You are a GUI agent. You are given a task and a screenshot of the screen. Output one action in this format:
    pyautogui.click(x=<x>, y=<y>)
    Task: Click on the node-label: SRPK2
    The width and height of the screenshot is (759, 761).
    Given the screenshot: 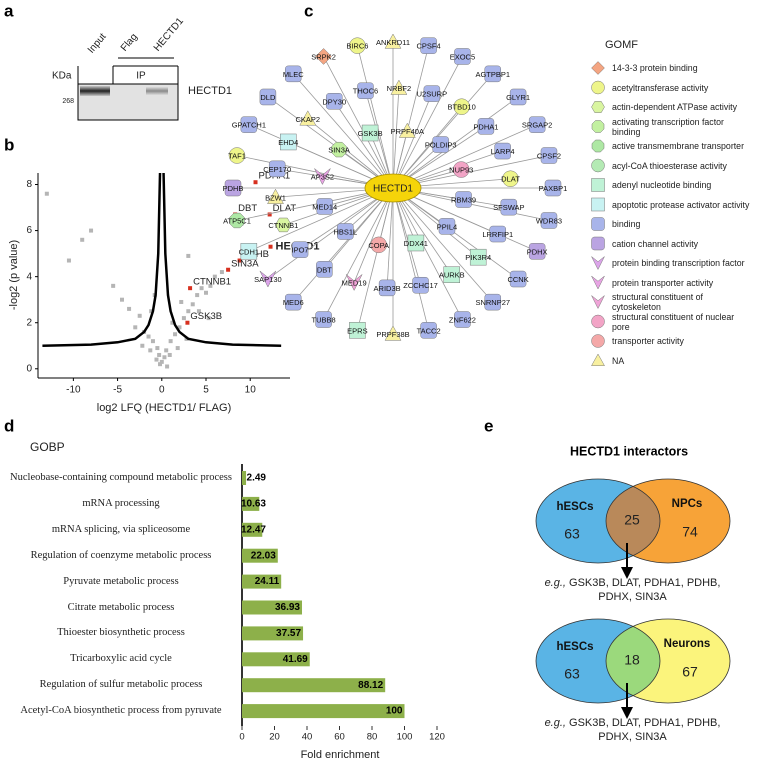 What is the action you would take?
    pyautogui.click(x=323, y=56)
    